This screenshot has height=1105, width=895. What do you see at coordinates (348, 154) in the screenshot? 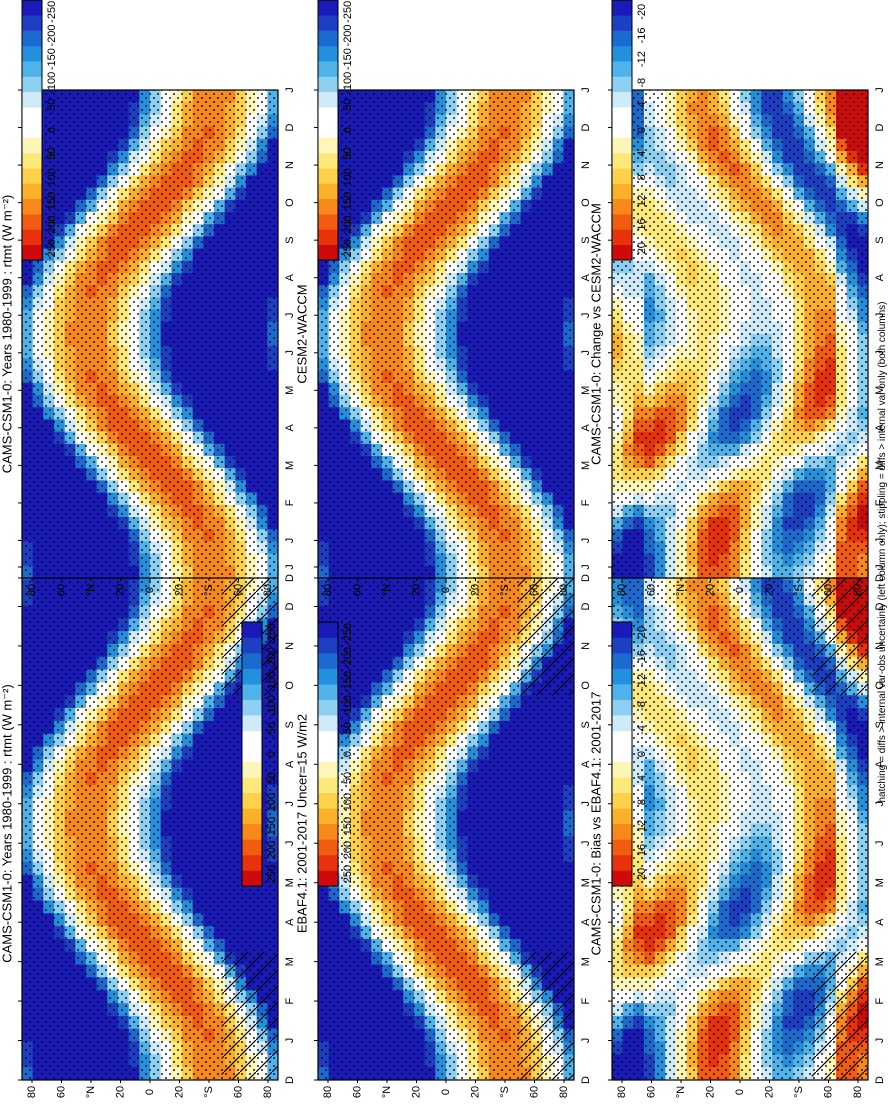
I see `colorbar-tick-label: 50` at bounding box center [348, 154].